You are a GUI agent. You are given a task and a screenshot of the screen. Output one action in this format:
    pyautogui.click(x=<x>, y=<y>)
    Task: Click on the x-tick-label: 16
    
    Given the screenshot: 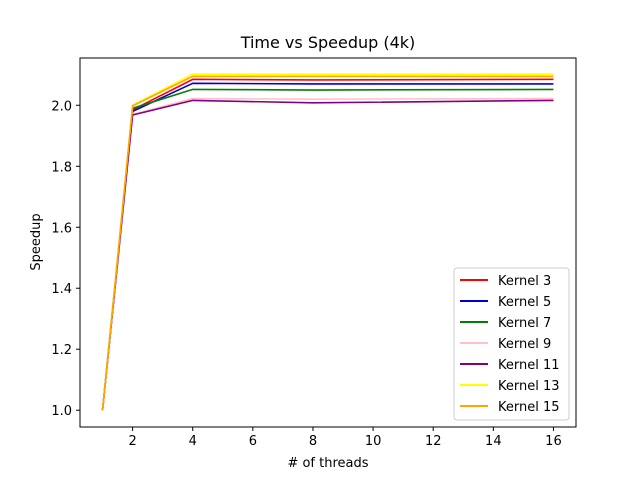 What is the action you would take?
    pyautogui.click(x=553, y=441)
    